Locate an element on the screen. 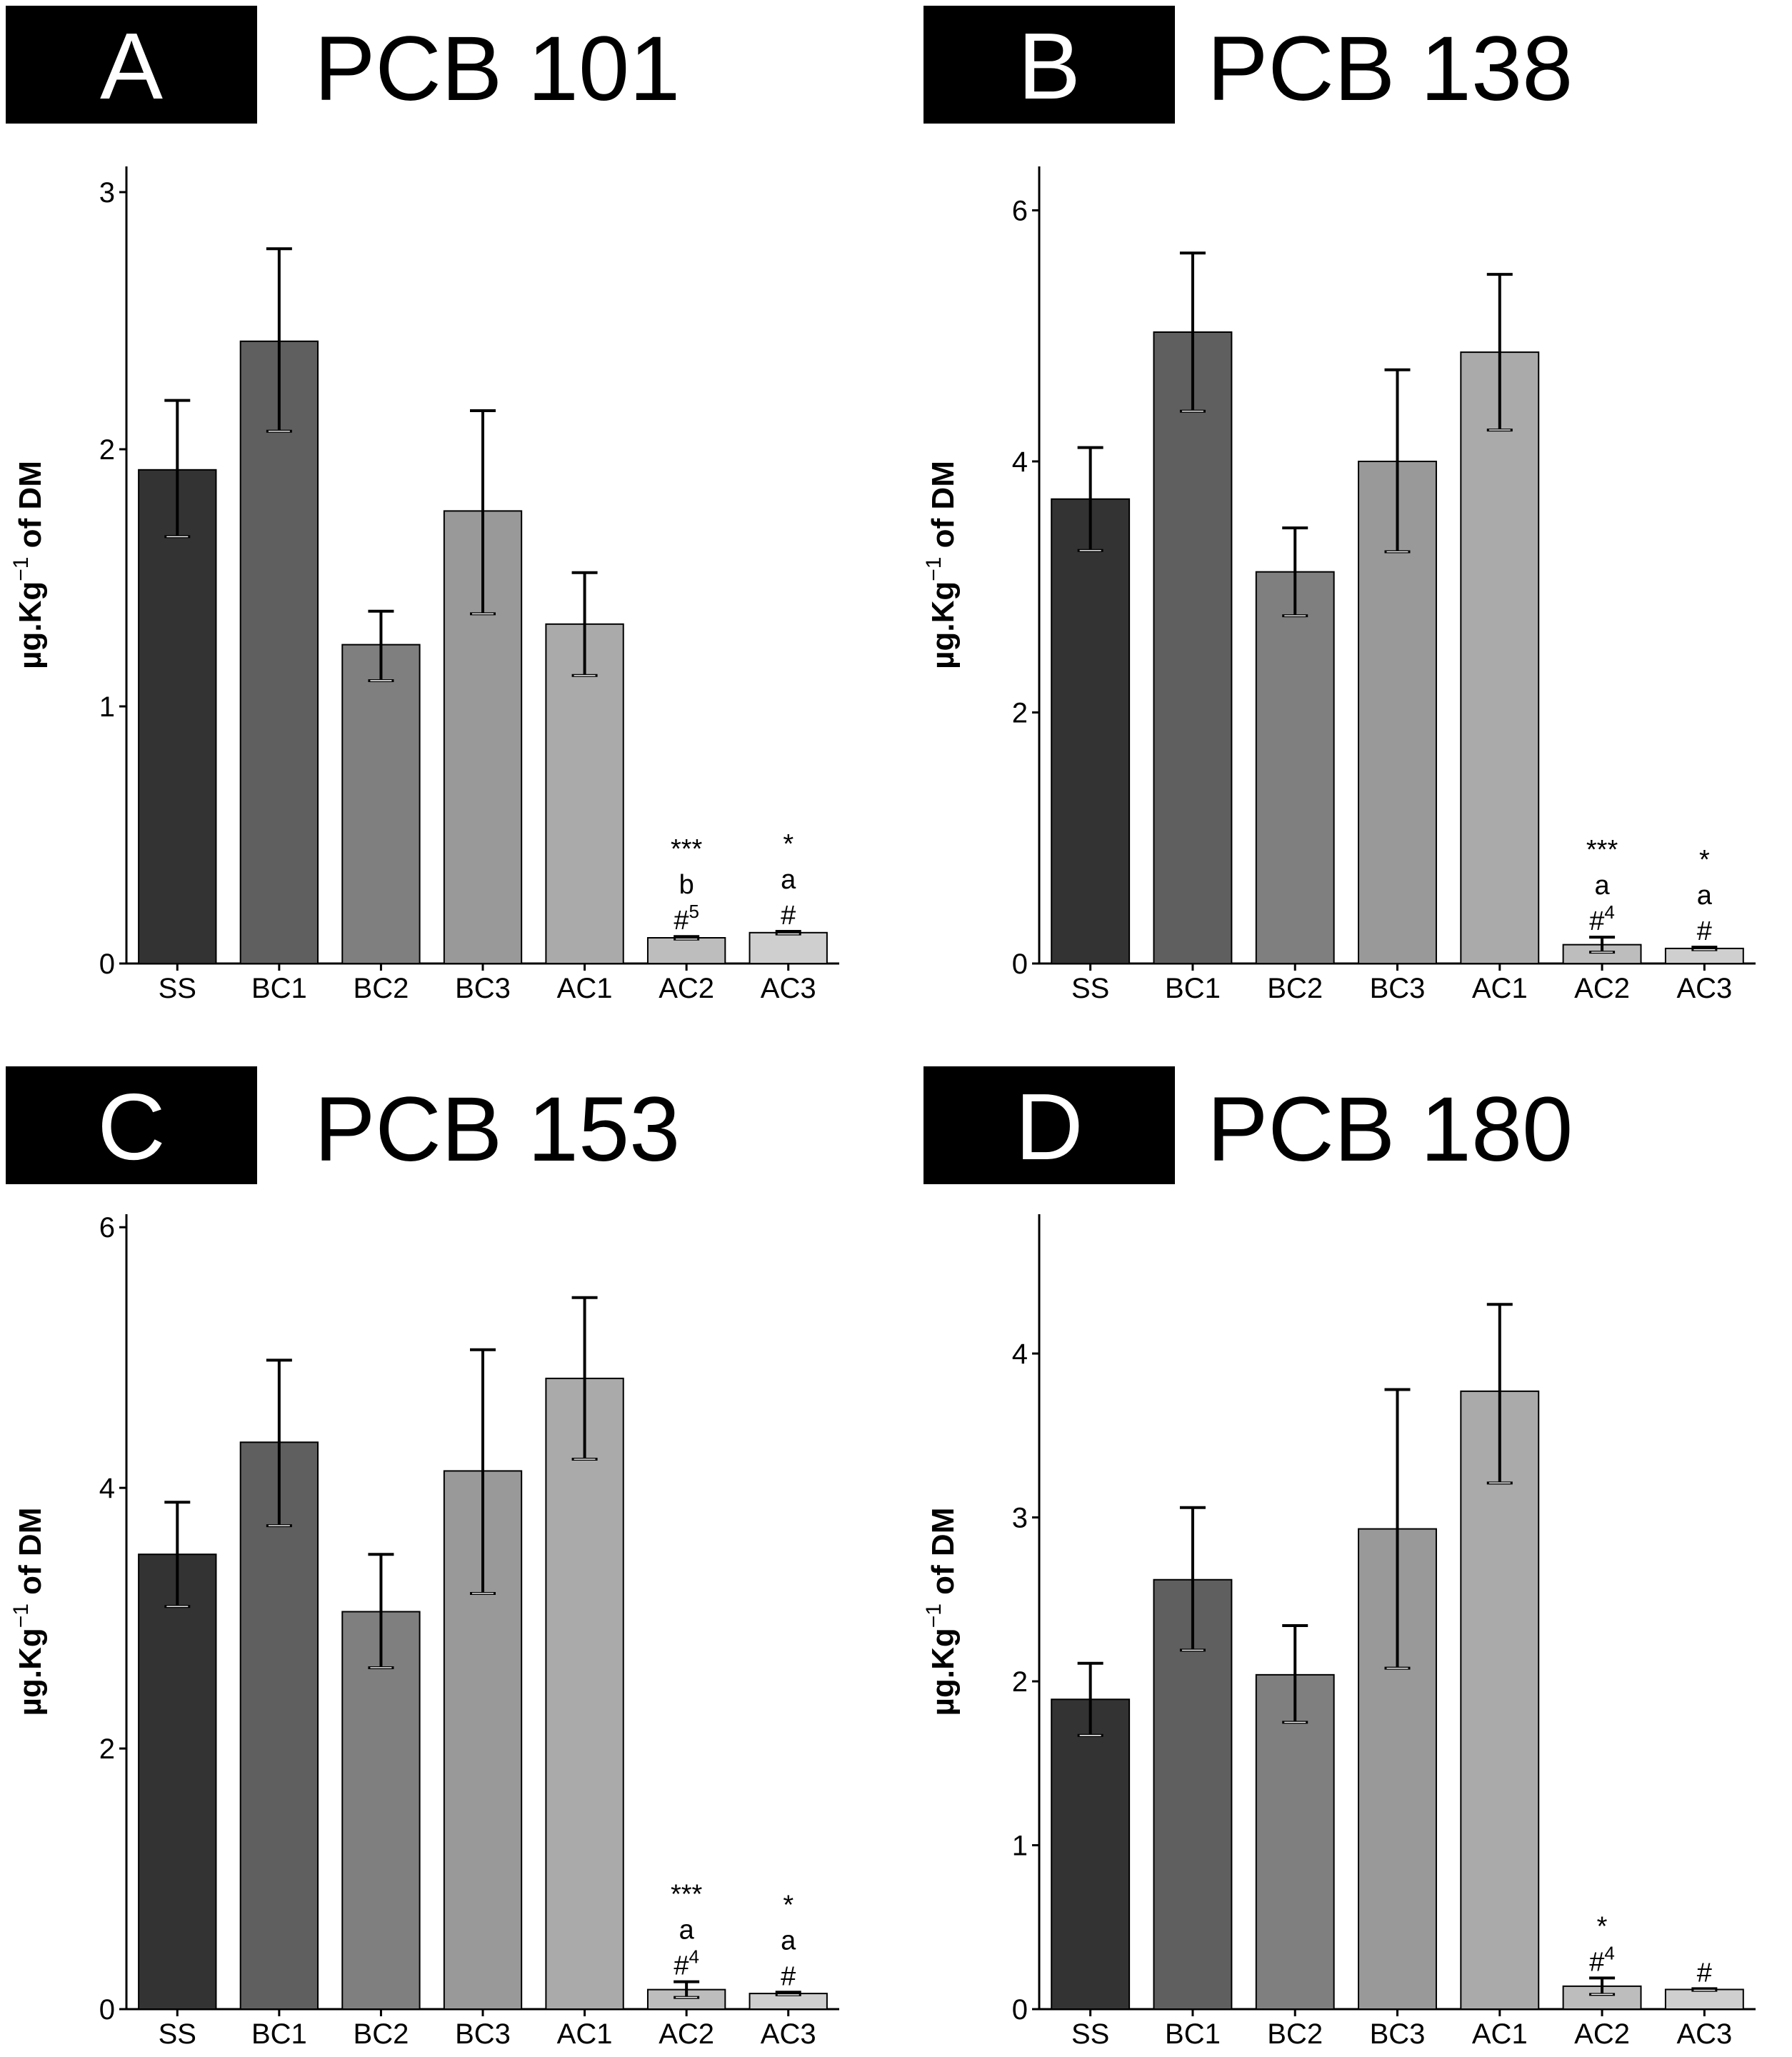 Image resolution: width=1792 pixels, height=2057 pixels. chart-title: PCB 180 is located at coordinates (1390, 1129).